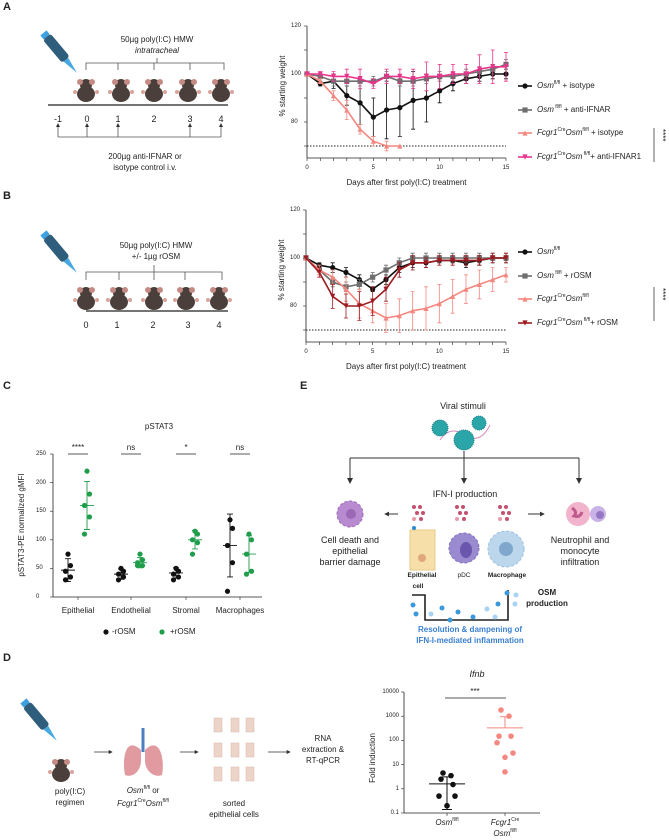  I want to click on osm-feedback-diagram, so click(464, 606).